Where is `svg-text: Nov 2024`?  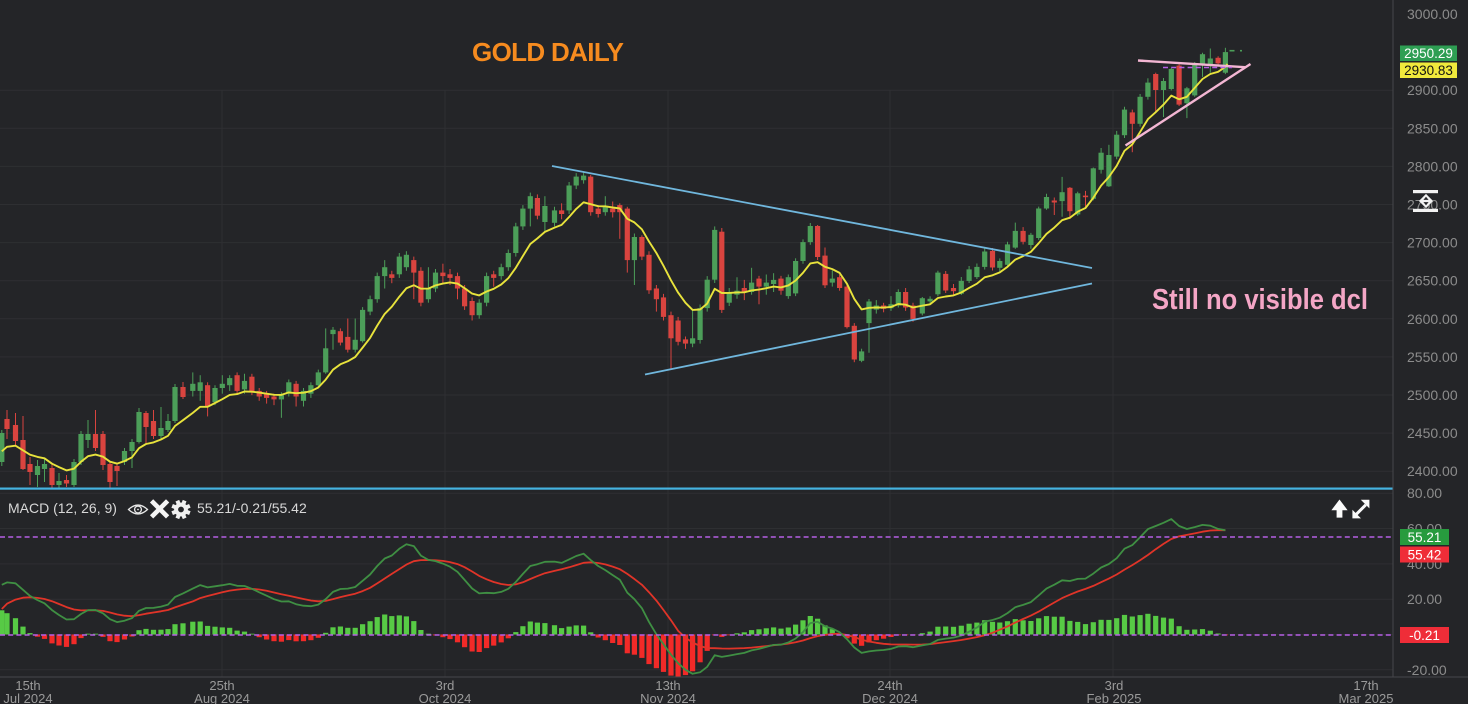
svg-text: Nov 2024 is located at coordinates (668, 697).